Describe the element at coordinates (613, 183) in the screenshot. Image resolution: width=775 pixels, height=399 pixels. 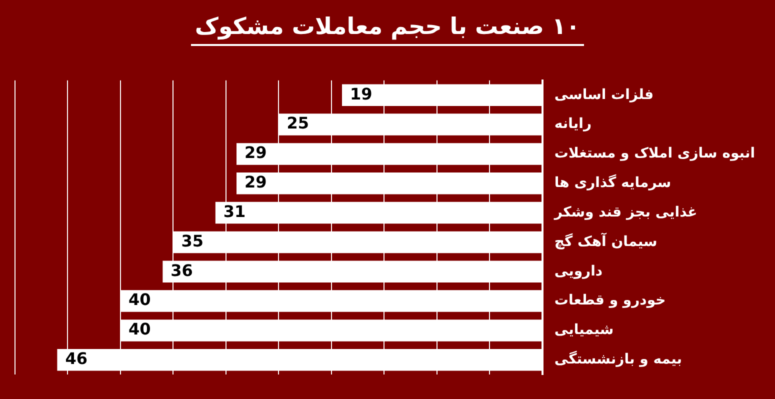
I see `y-tick-label: سرمایه گذاری ها` at that location.